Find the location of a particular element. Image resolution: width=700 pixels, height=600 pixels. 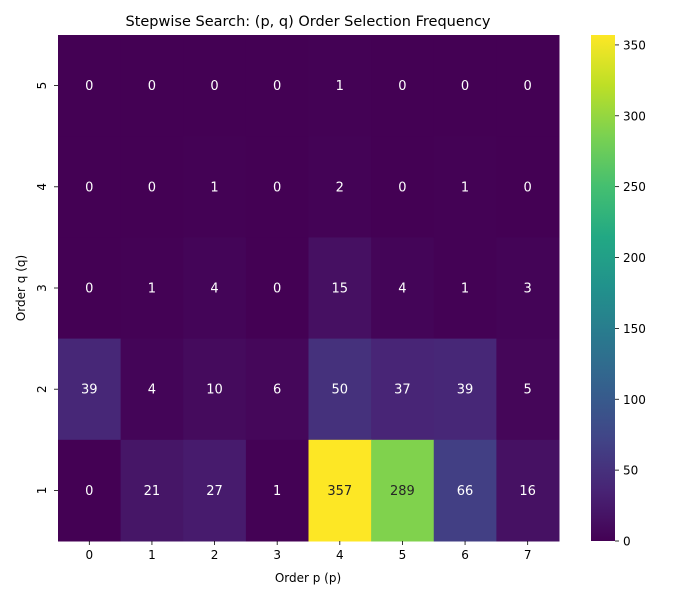

y-tick-label: 1 is located at coordinates (42, 491).